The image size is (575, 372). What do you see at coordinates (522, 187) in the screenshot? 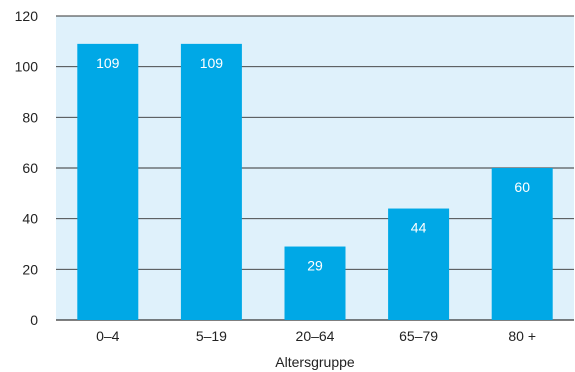
I see `bar-value-label: 60` at bounding box center [522, 187].